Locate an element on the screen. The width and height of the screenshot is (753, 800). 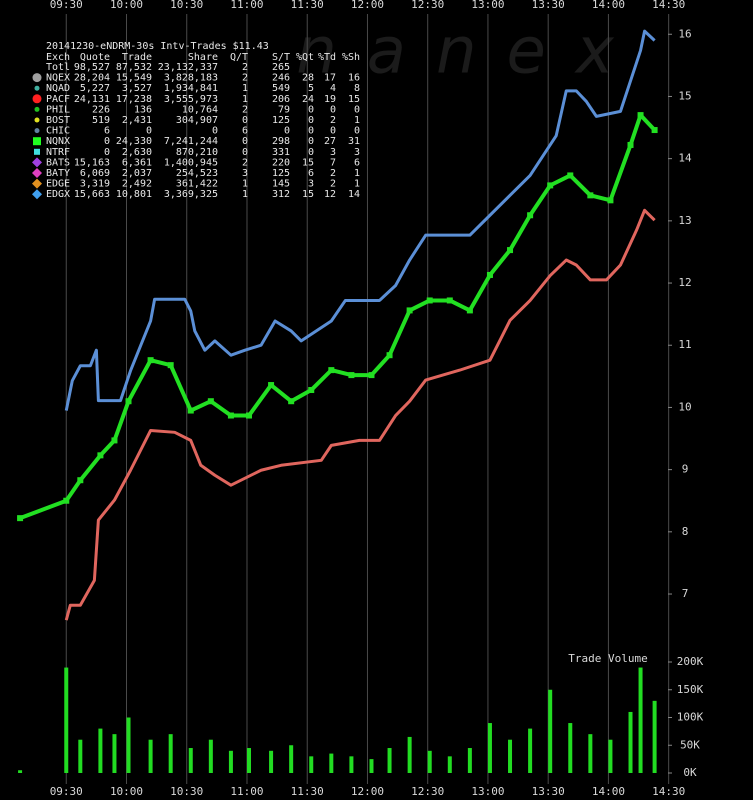
column-header: Trade is located at coordinates (137, 57).